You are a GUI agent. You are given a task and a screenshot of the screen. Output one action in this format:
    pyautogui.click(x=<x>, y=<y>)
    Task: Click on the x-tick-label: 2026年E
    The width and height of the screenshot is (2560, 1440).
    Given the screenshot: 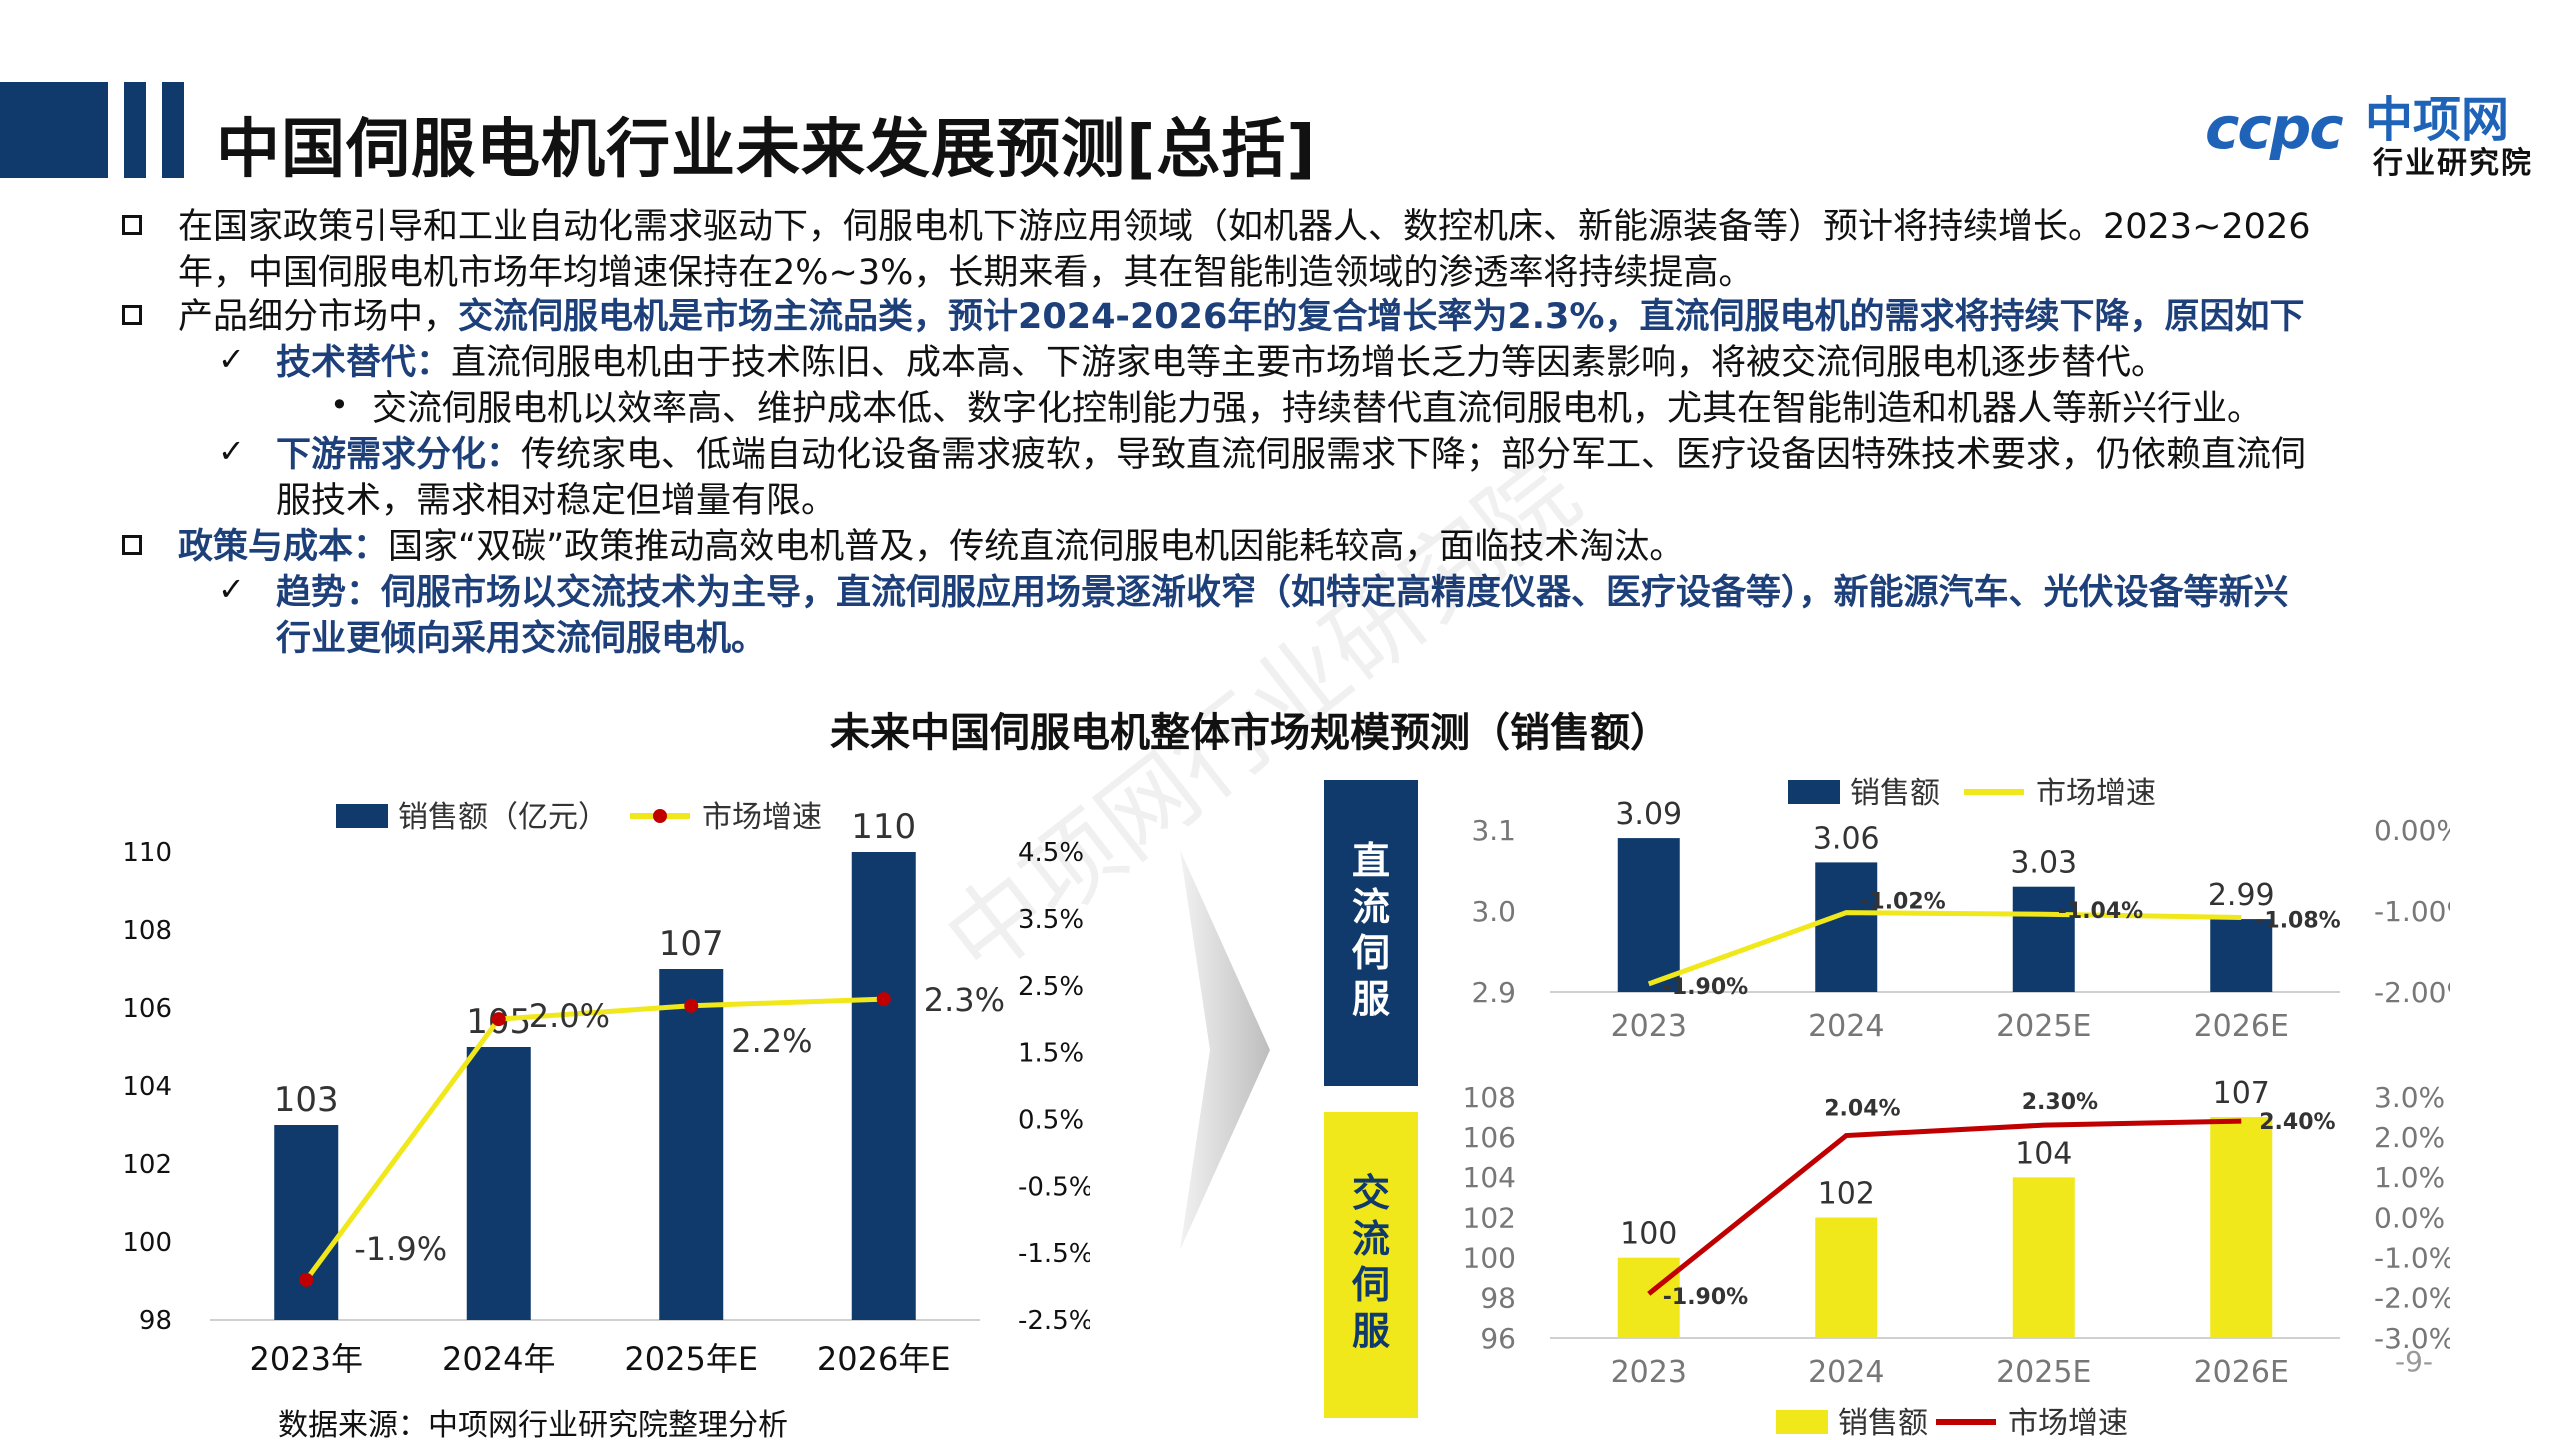 What is the action you would take?
    pyautogui.click(x=884, y=1359)
    